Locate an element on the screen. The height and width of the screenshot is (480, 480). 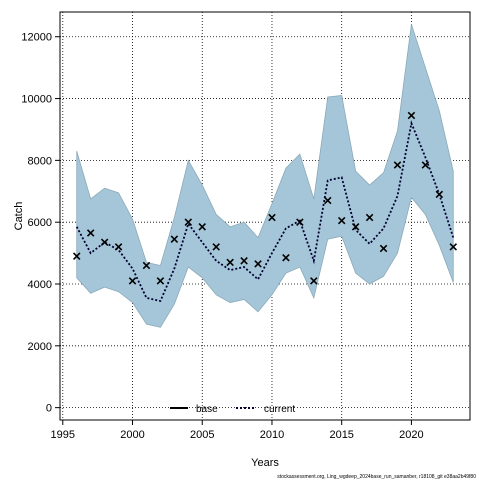
y-tick-label: 6000 is located at coordinates (40, 223).